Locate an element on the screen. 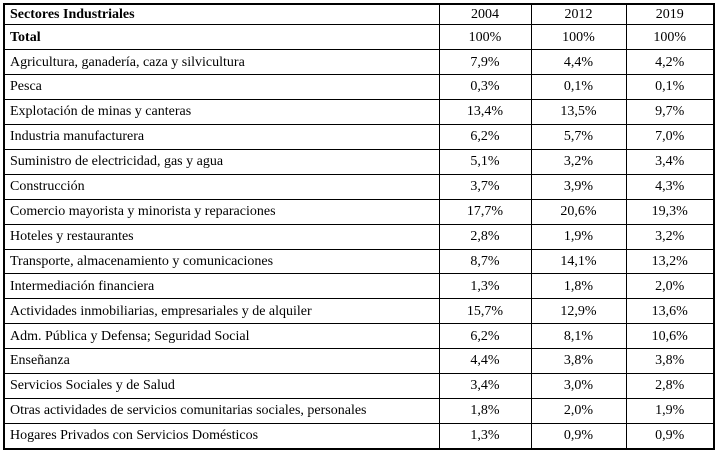 Image resolution: width=717 pixels, height=455 pixels. header-sector-label: Sectores Industriales is located at coordinates (221, 14).